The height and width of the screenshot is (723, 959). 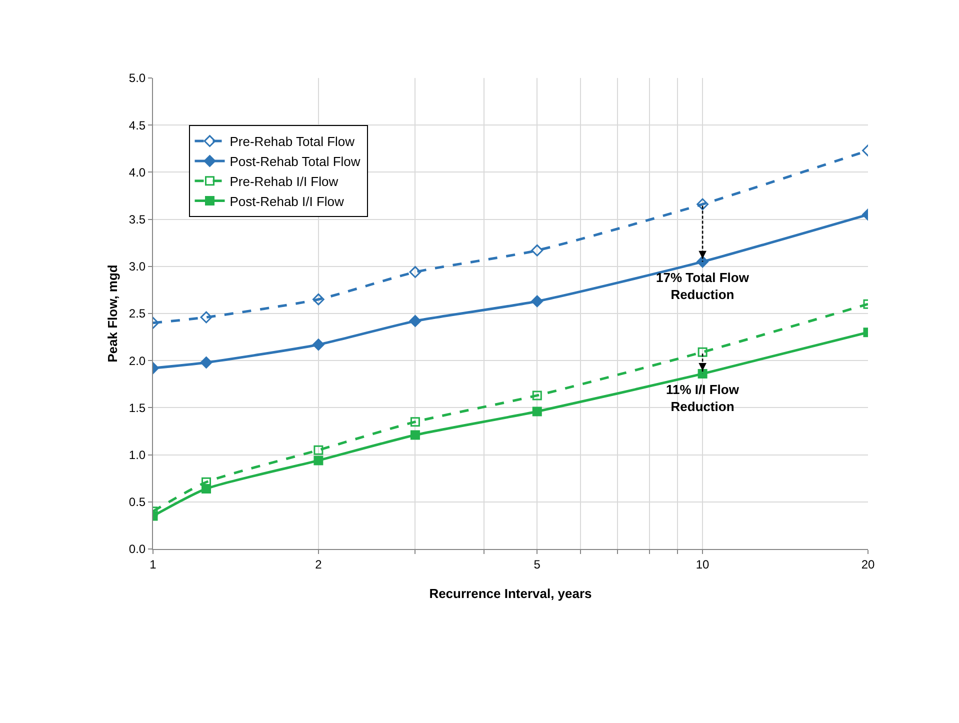 I want to click on y-tick-label: 4.5, so click(x=137, y=125).